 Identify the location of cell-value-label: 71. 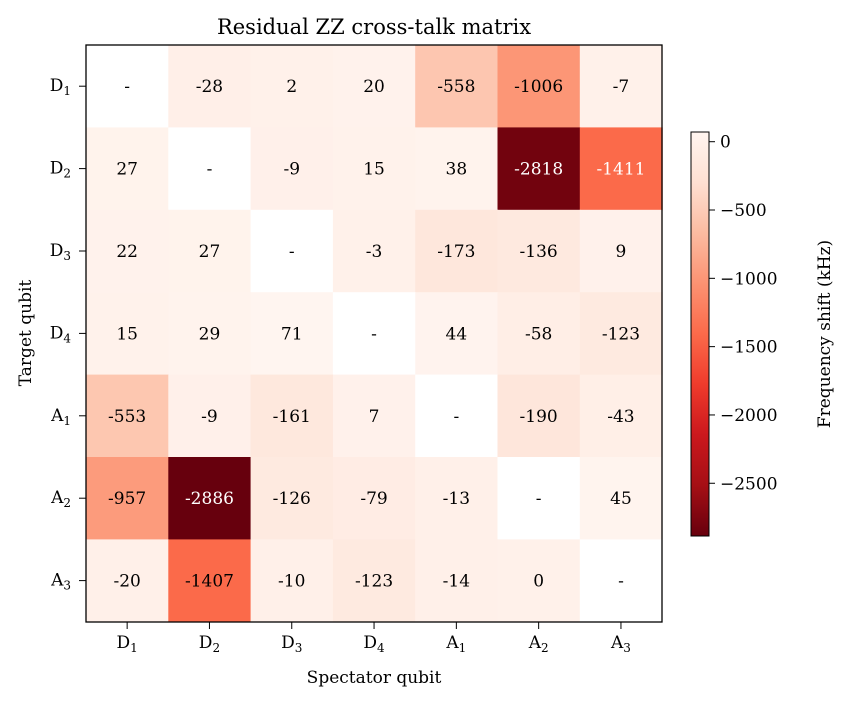
(292, 334).